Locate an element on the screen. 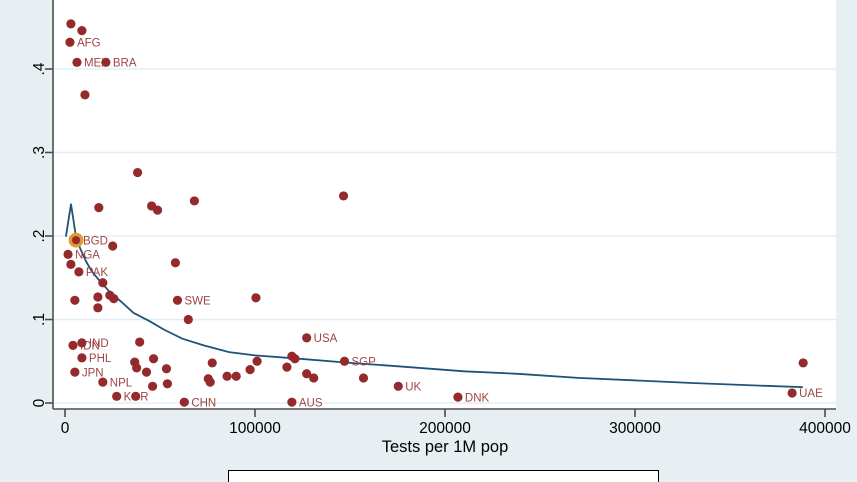 The image size is (857, 482). y-tick-label: .2 is located at coordinates (39, 236).